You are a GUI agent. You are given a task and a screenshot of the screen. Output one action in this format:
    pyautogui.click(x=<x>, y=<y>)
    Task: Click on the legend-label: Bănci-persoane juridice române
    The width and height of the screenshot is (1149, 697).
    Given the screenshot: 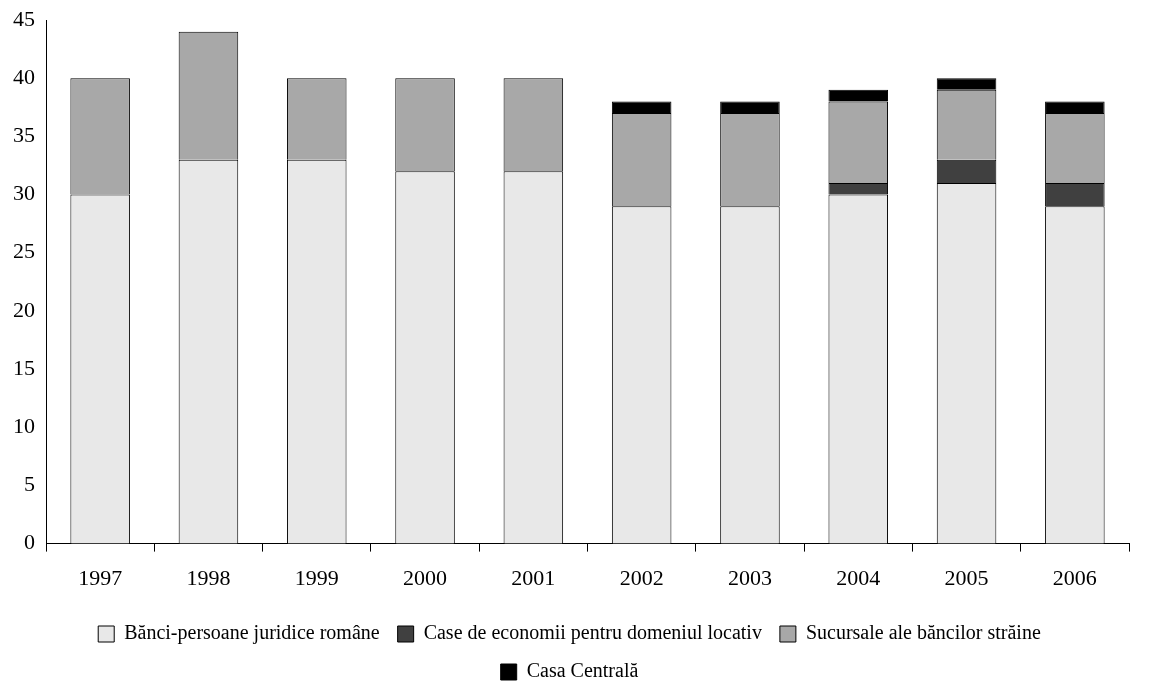 What is the action you would take?
    pyautogui.click(x=252, y=633)
    